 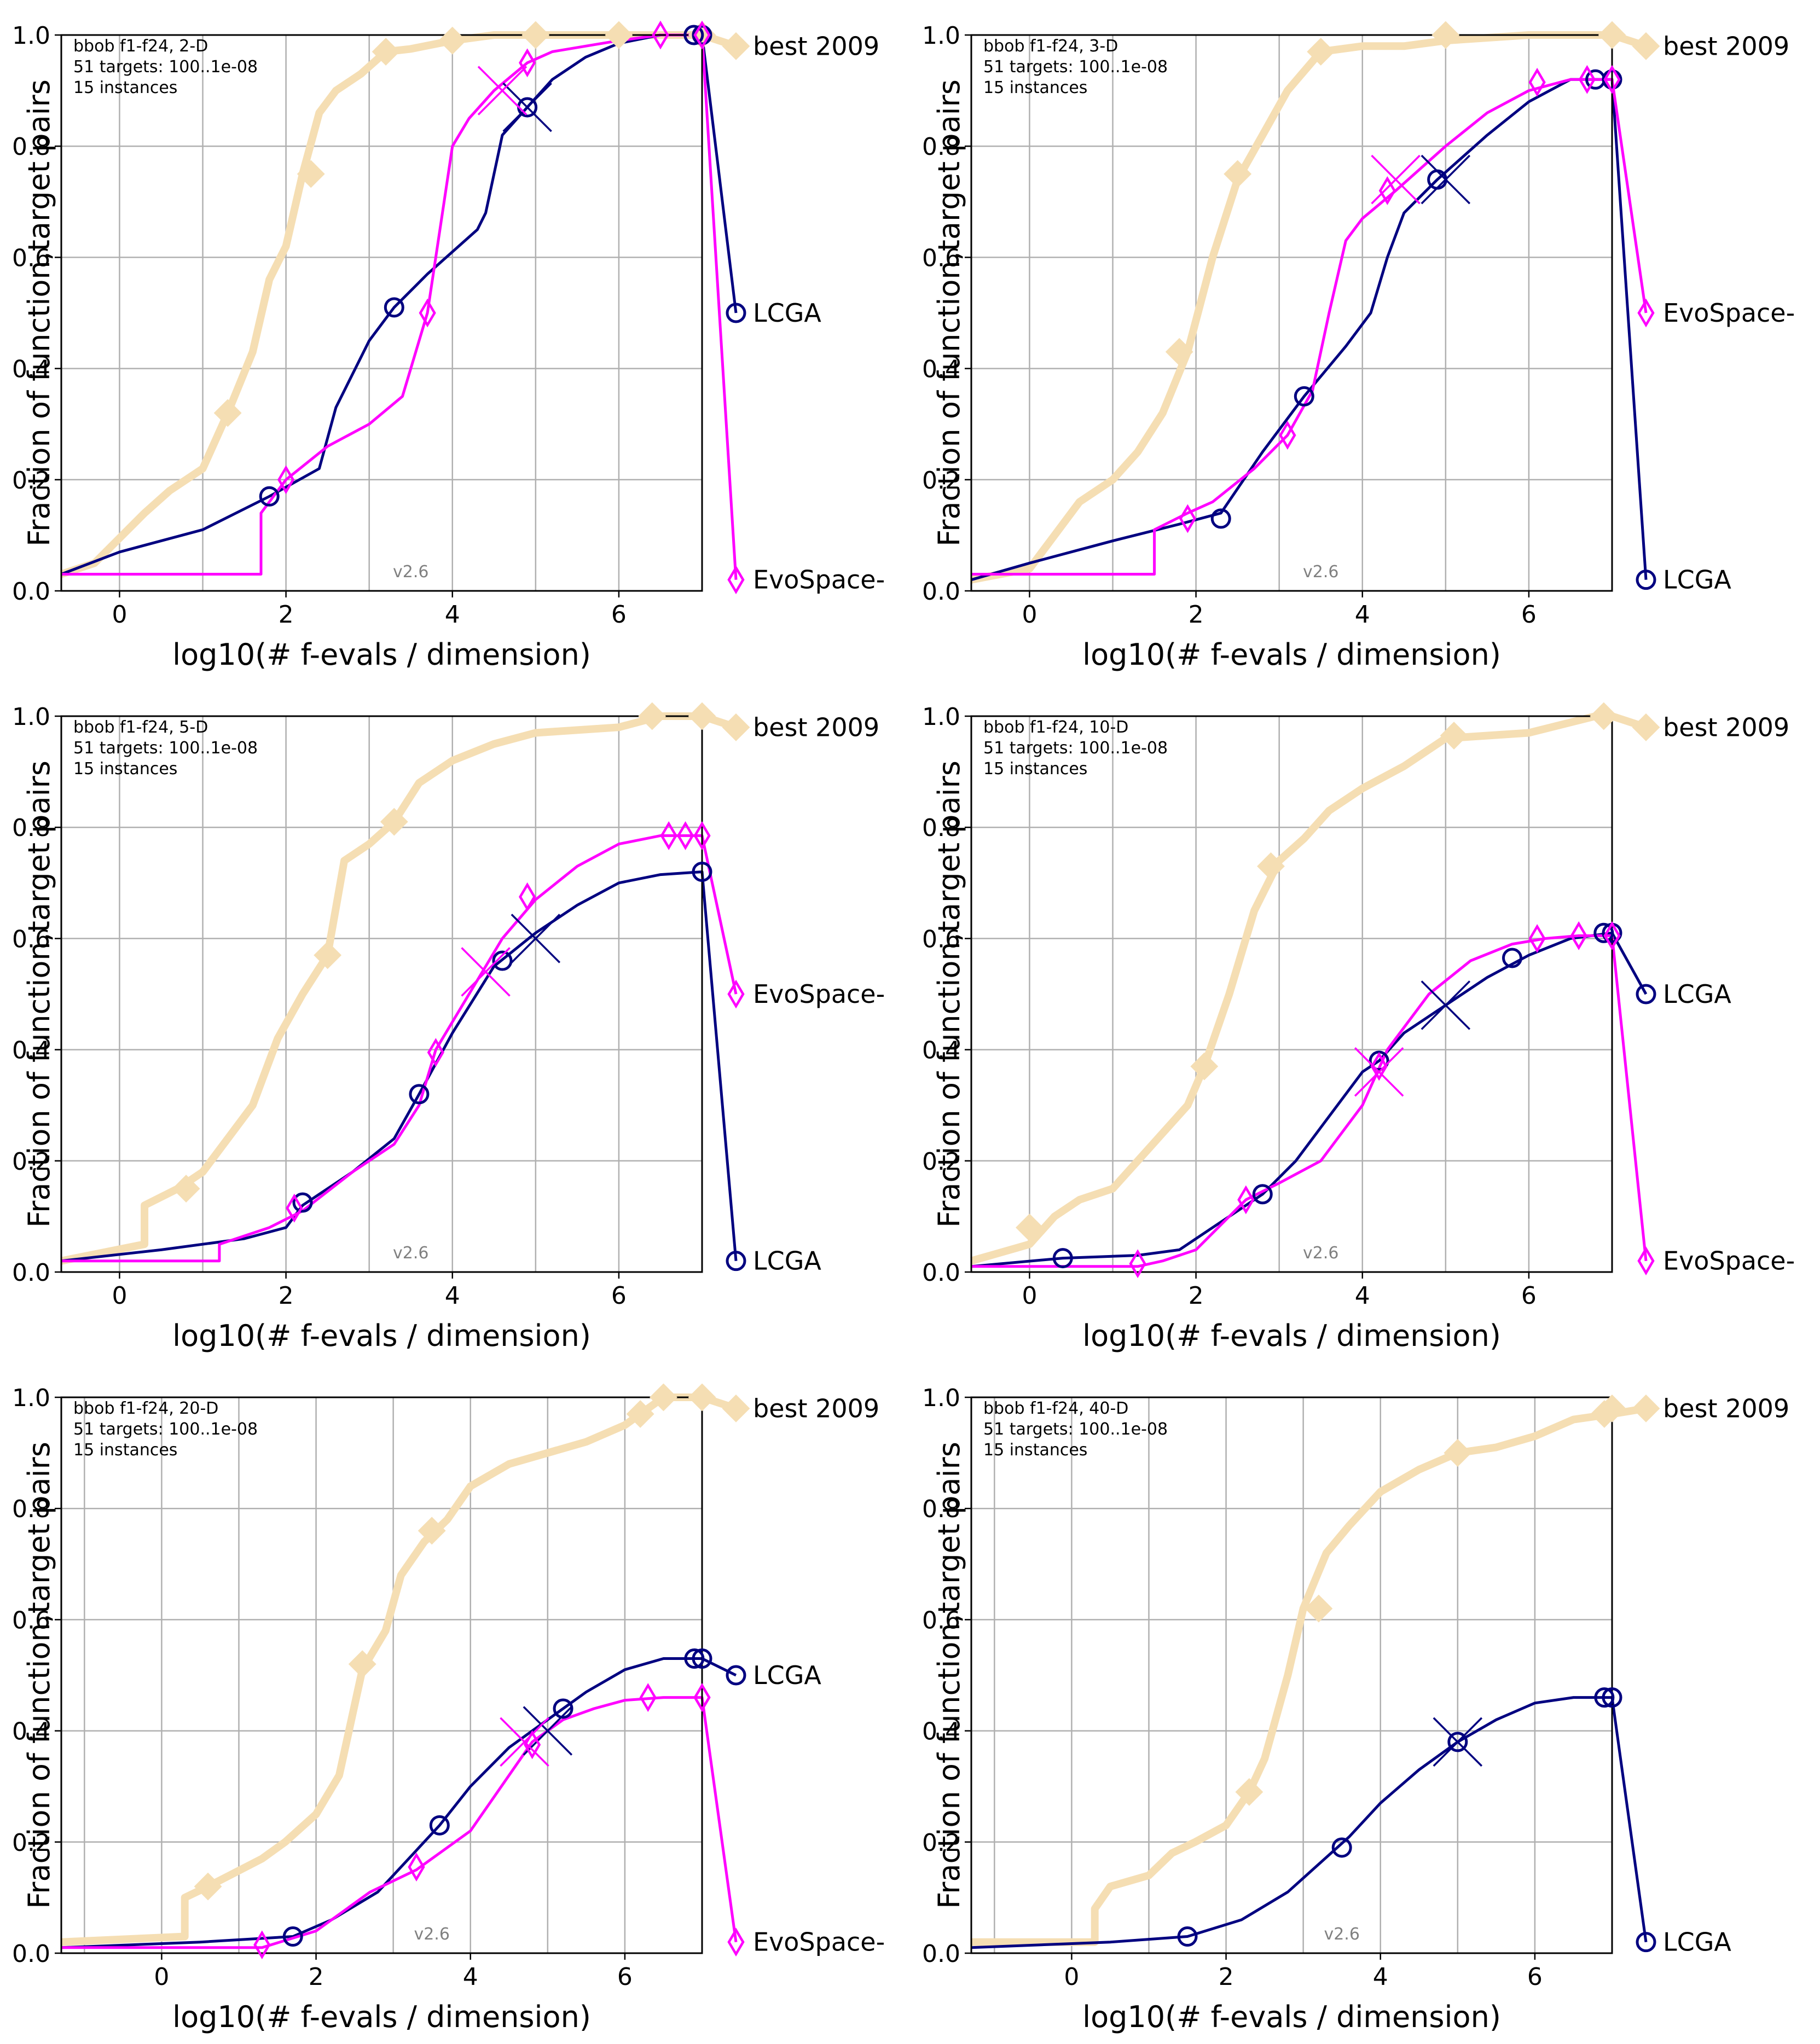 What do you see at coordinates (1529, 1296) in the screenshot?
I see `x-tick-label: 6` at bounding box center [1529, 1296].